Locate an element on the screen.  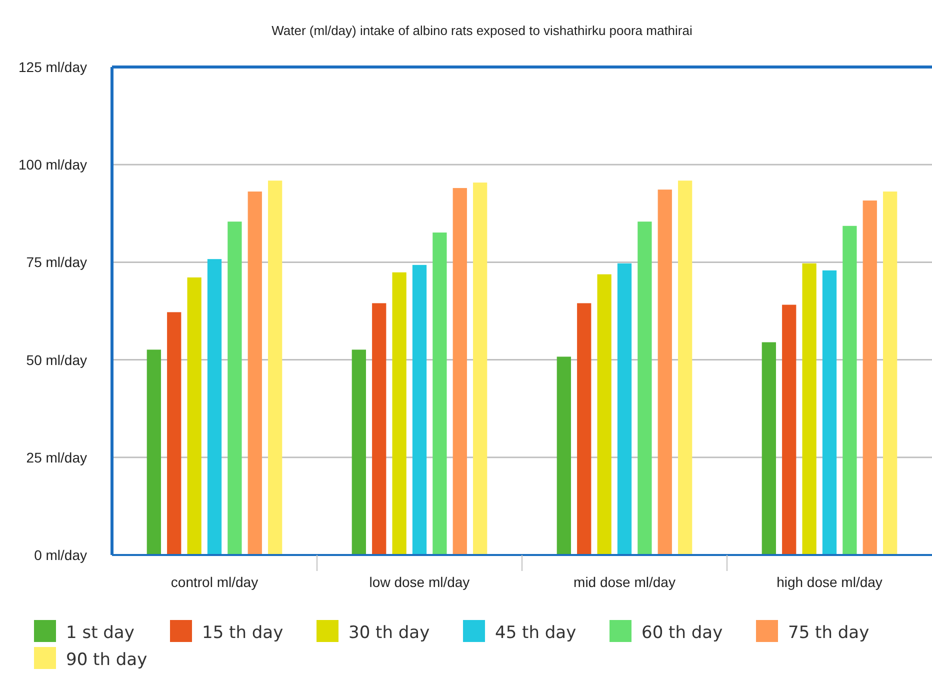
y-tick-label: 75 ml/day is located at coordinates (56, 262).